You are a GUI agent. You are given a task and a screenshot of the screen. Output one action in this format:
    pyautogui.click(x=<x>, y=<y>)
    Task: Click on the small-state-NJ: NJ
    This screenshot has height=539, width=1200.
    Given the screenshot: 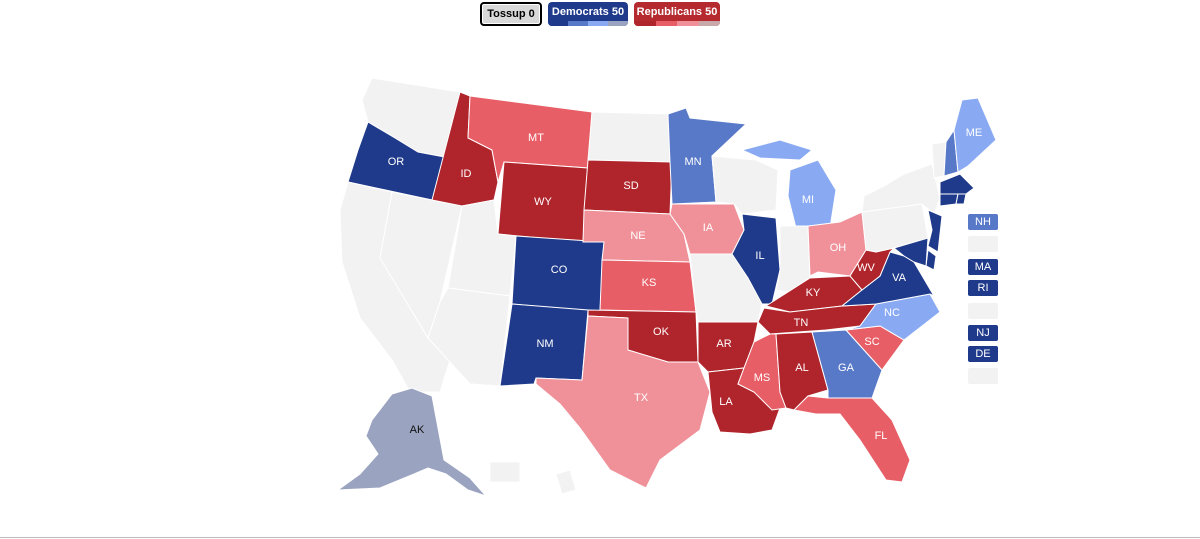 What is the action you would take?
    pyautogui.click(x=983, y=333)
    